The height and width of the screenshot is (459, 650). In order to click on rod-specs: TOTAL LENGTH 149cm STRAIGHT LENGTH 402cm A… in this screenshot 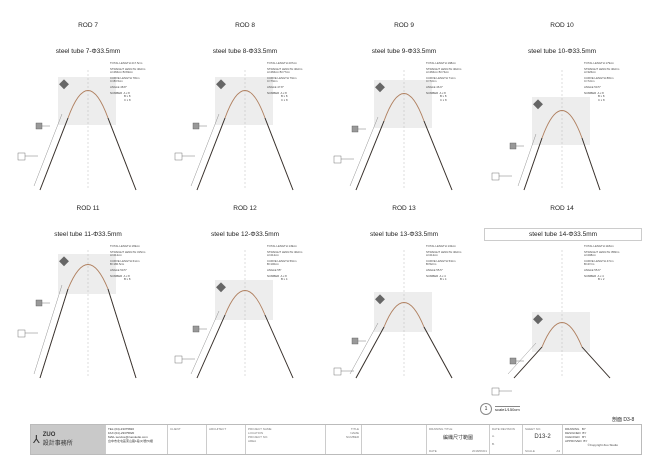, I will do `click(292, 263)`.